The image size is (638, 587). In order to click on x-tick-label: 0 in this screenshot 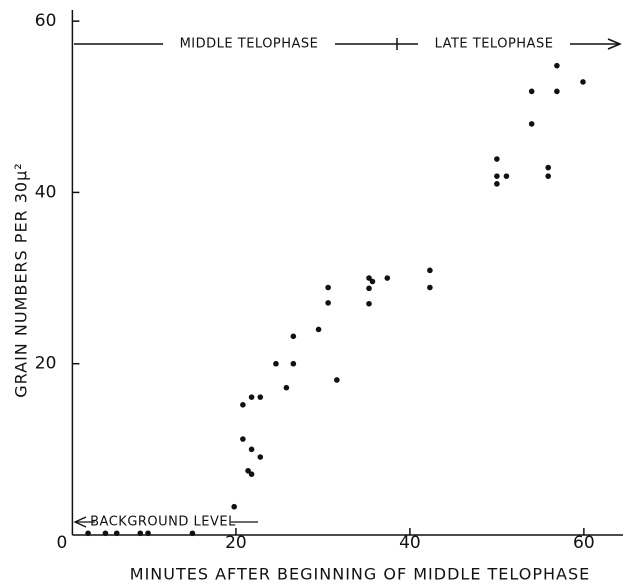, I will do `click(62, 543)`.